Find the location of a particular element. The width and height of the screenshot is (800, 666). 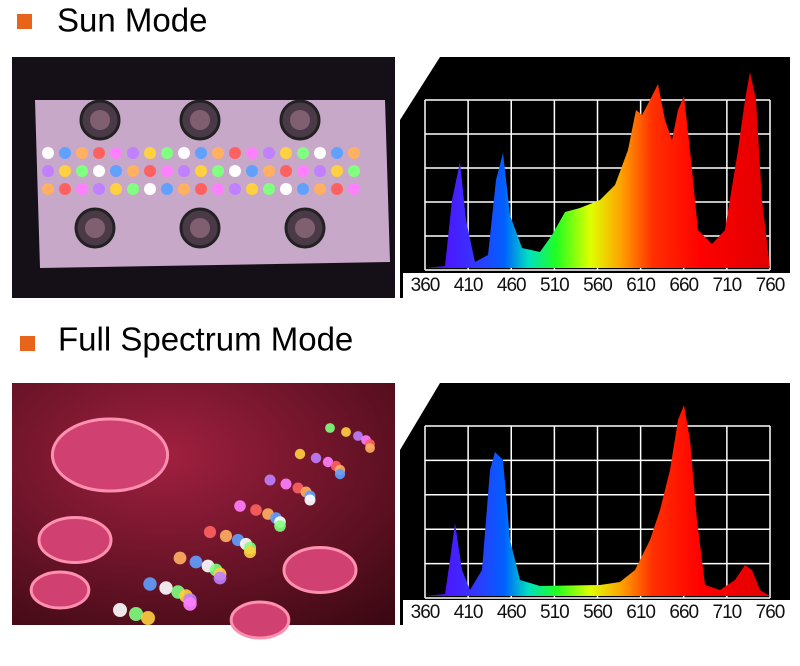

section-title: Full Spectrum Mode is located at coordinates (205, 339).